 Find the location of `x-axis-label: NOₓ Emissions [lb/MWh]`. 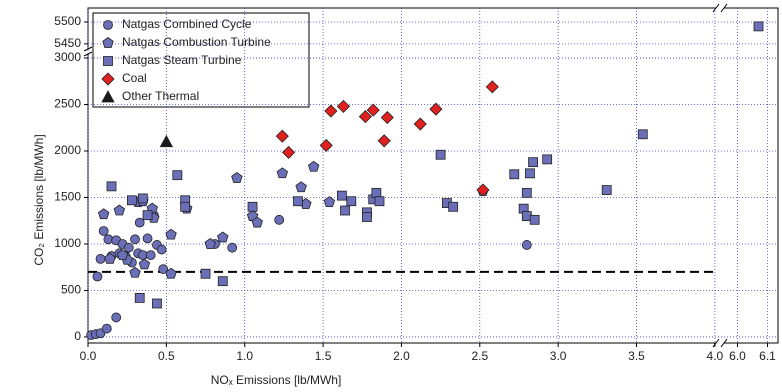

x-axis-label: NOₓ Emissions [lb/MWh] is located at coordinates (276, 380).